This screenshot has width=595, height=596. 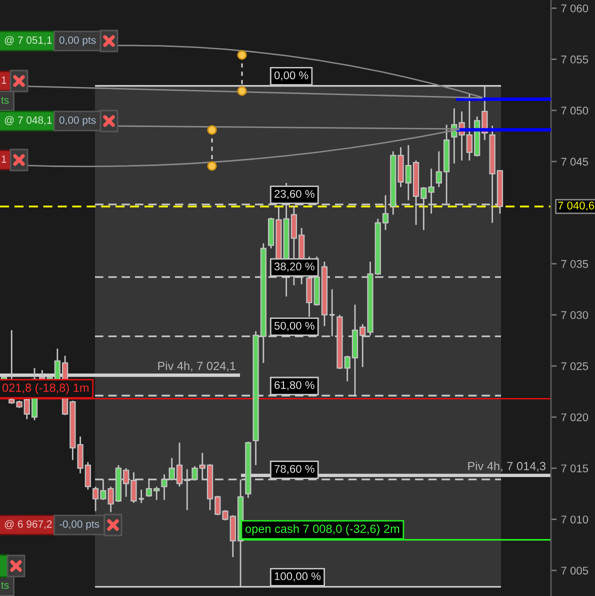 I want to click on y-tick-label: 7 045, so click(x=574, y=162).